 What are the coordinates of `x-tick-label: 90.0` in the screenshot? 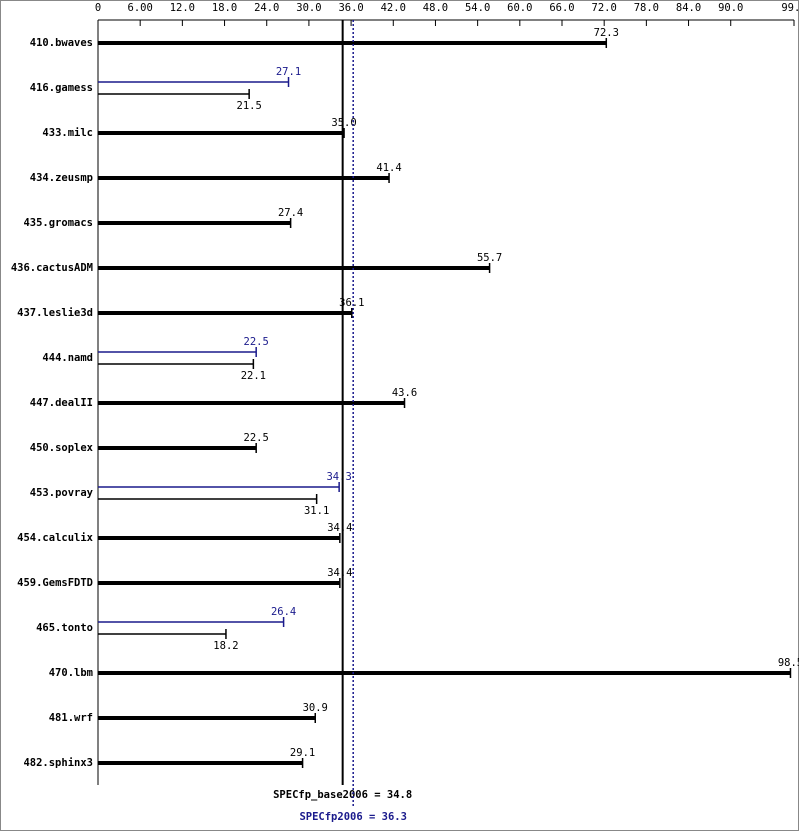 It's located at (730, 8).